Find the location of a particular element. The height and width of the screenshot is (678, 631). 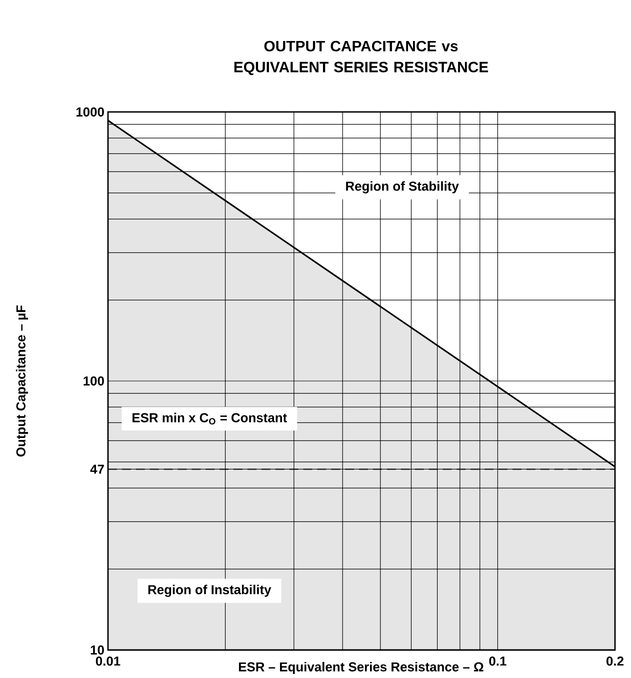

y-tick-label: 10 is located at coordinates (97, 650).